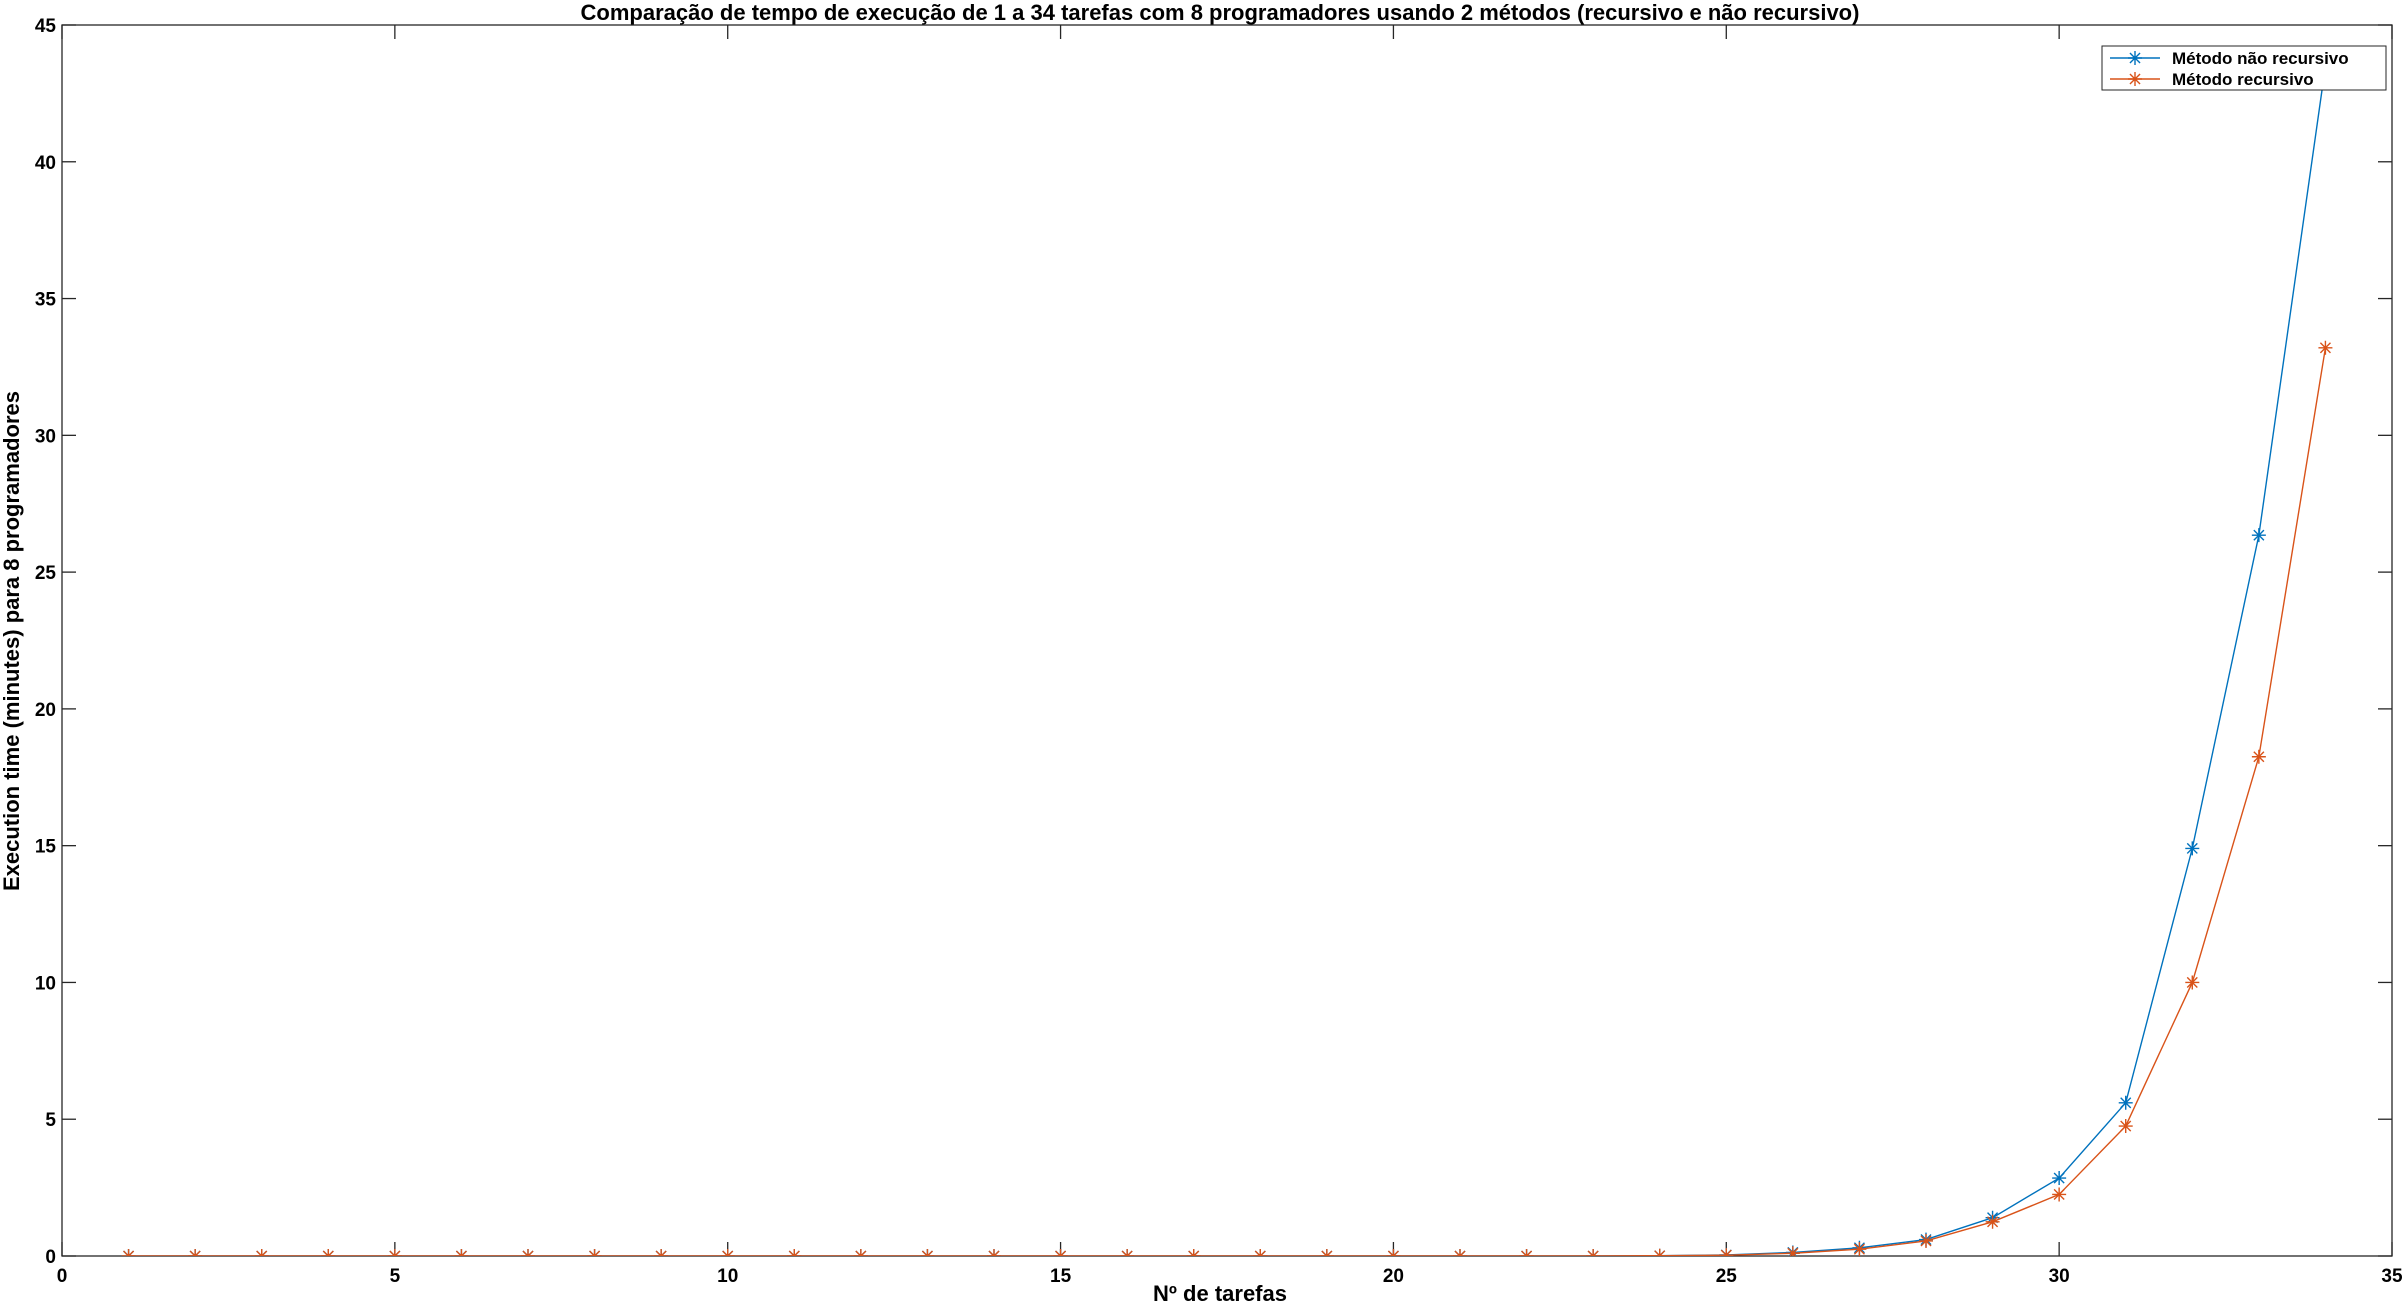 This screenshot has height=1308, width=2402. I want to click on y-tick-label: 5, so click(50, 1120).